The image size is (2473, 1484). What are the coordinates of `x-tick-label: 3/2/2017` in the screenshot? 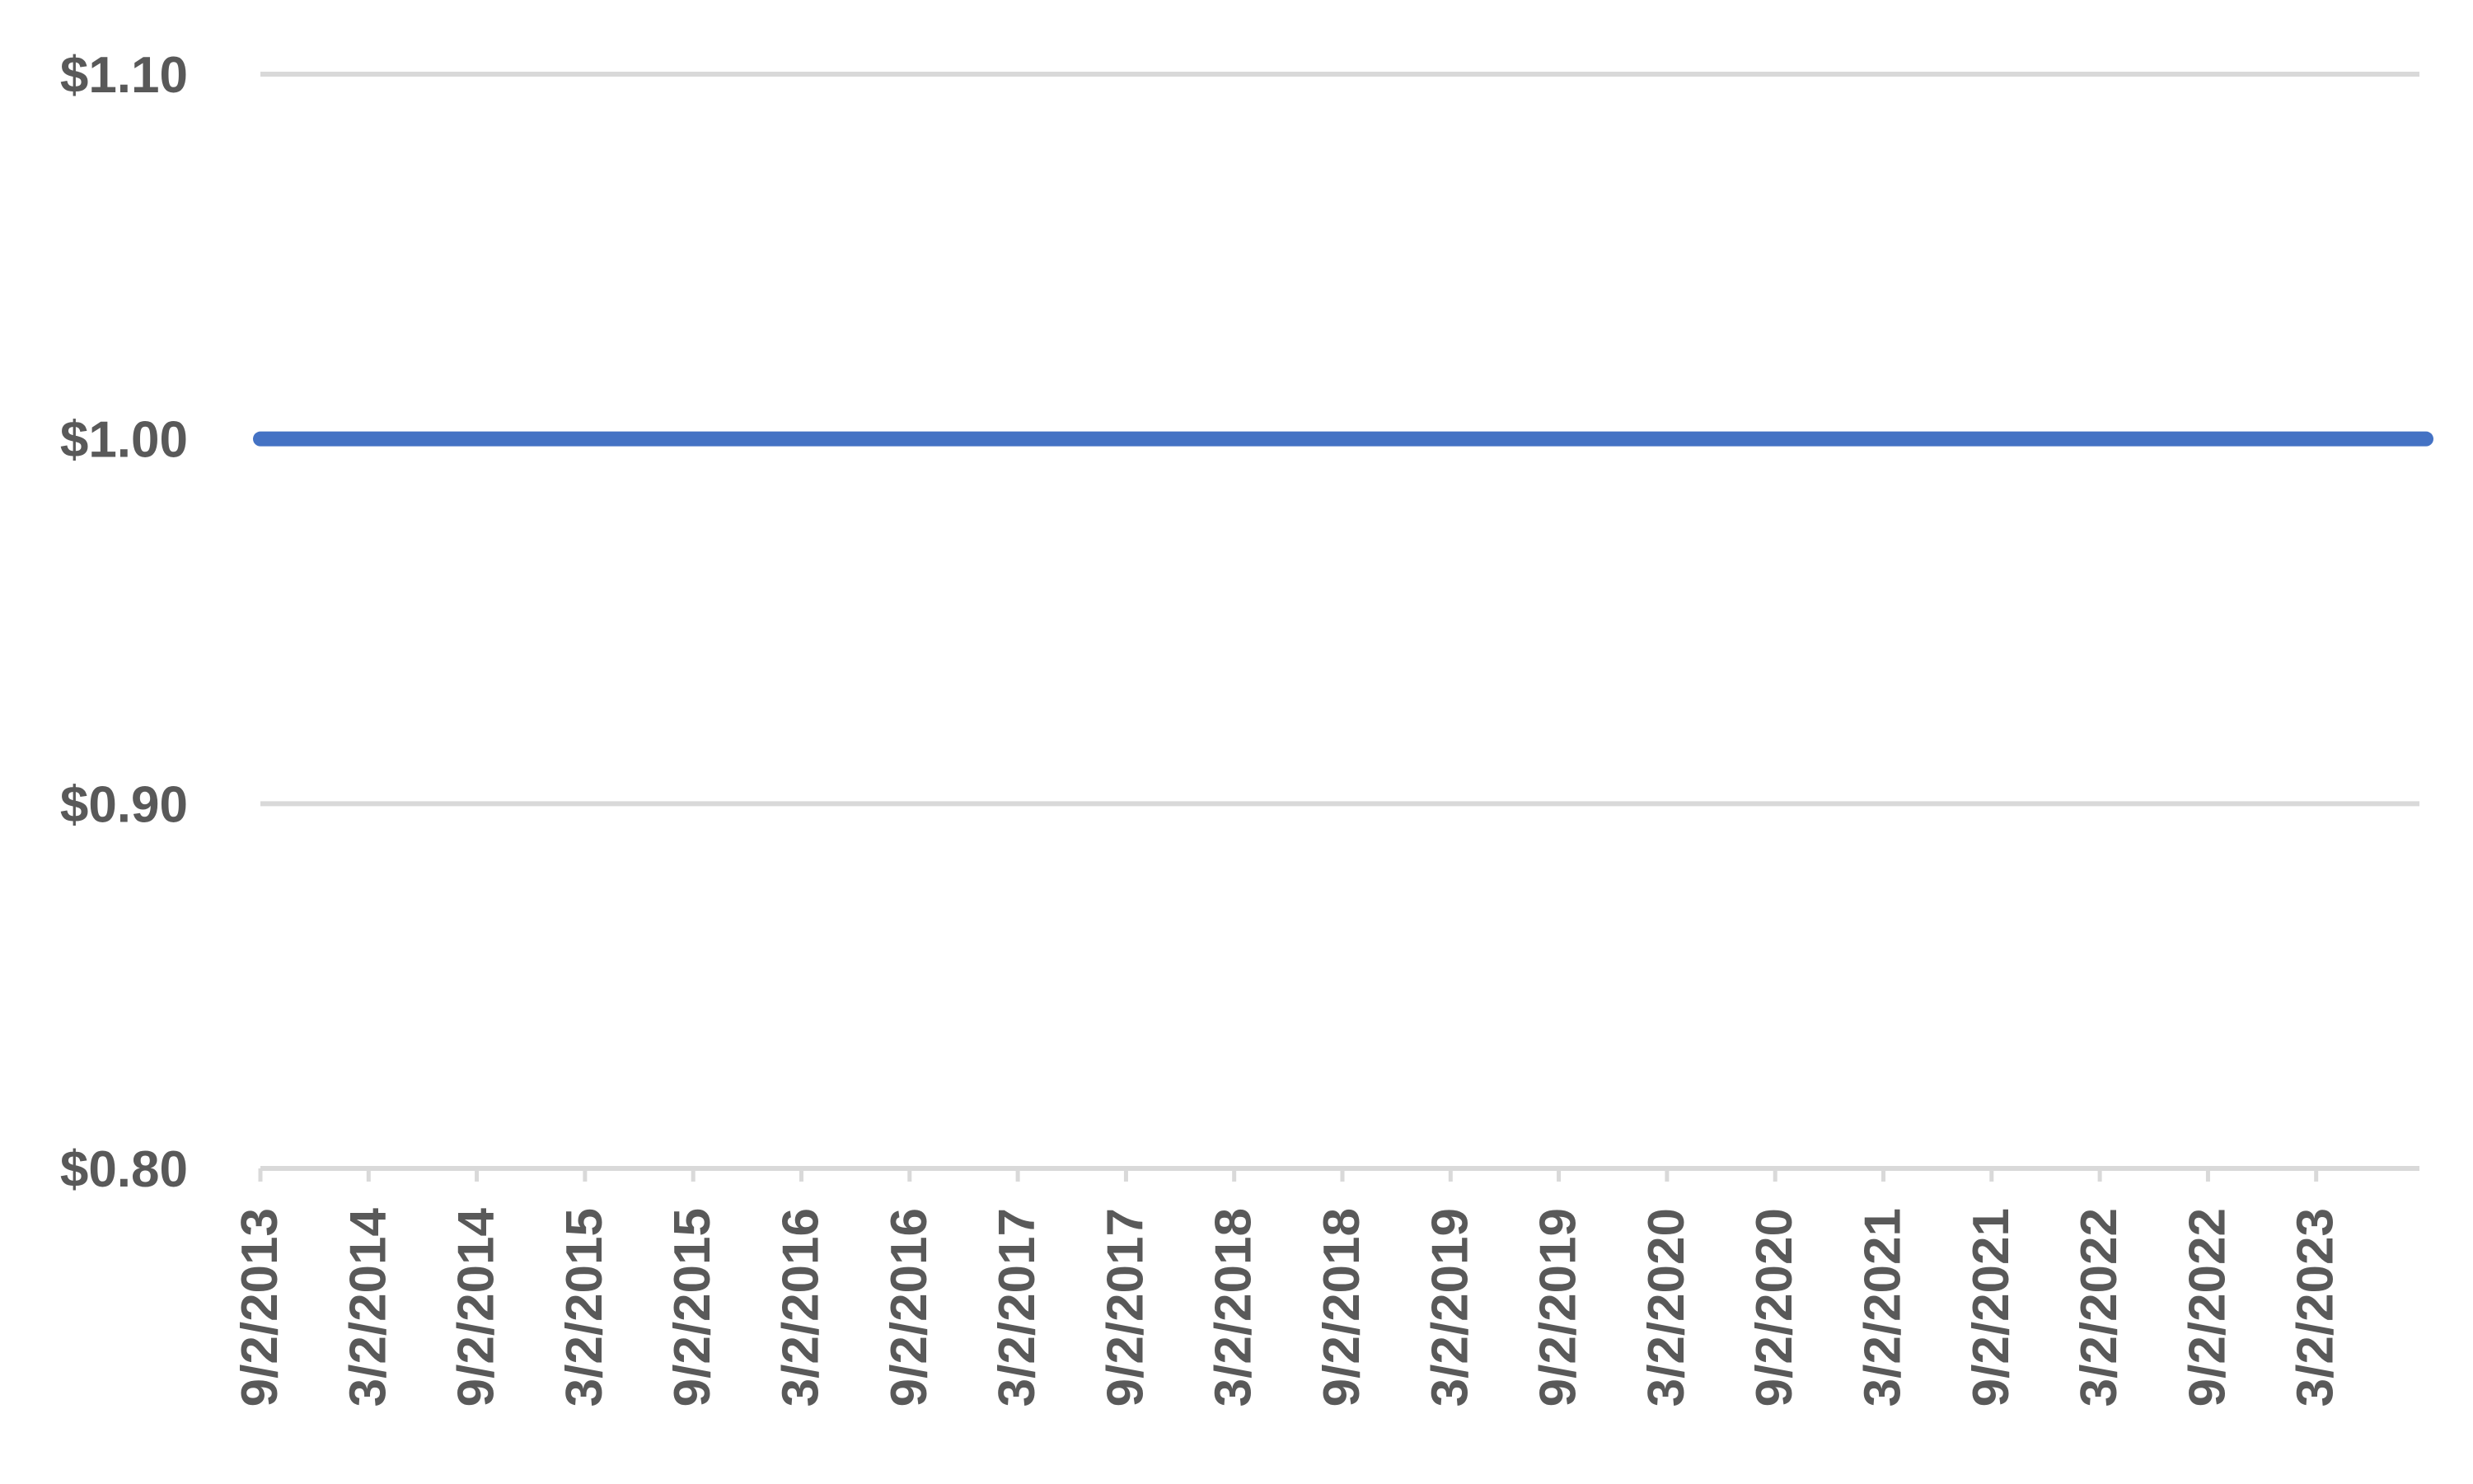 It's located at (1018, 1308).